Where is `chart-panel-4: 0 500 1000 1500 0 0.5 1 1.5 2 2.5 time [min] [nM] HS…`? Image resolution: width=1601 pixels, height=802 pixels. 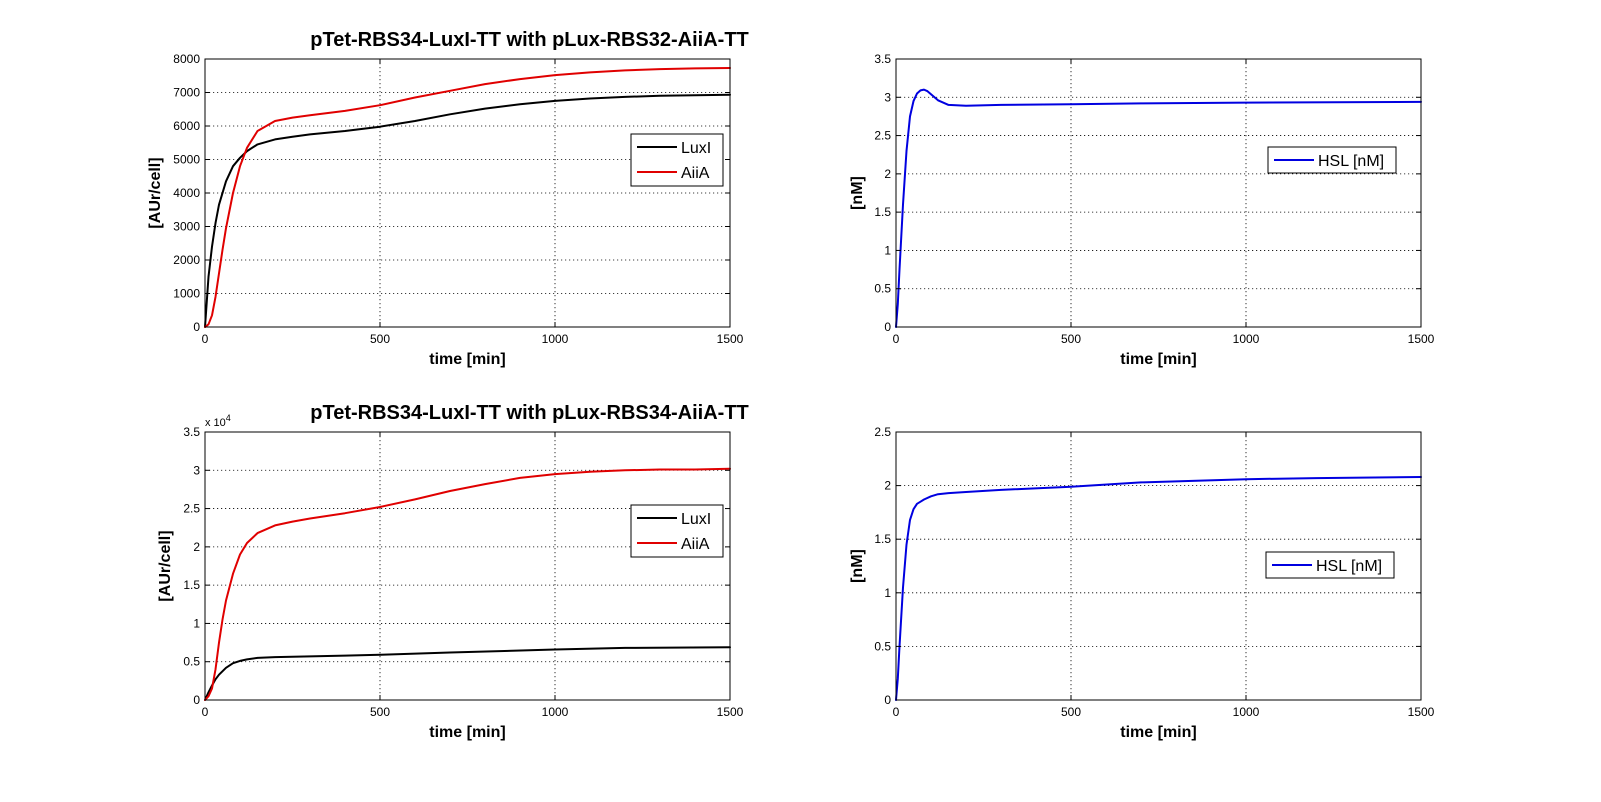 chart-panel-4: 0 500 1000 1500 0 0.5 1 1.5 2 2.5 time [min] [nM] HS… is located at coordinates (1142, 583).